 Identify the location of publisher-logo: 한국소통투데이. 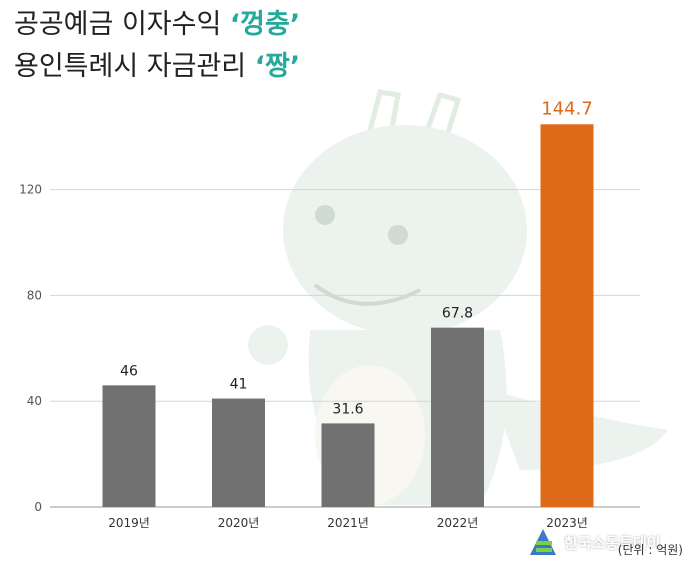
(593, 542).